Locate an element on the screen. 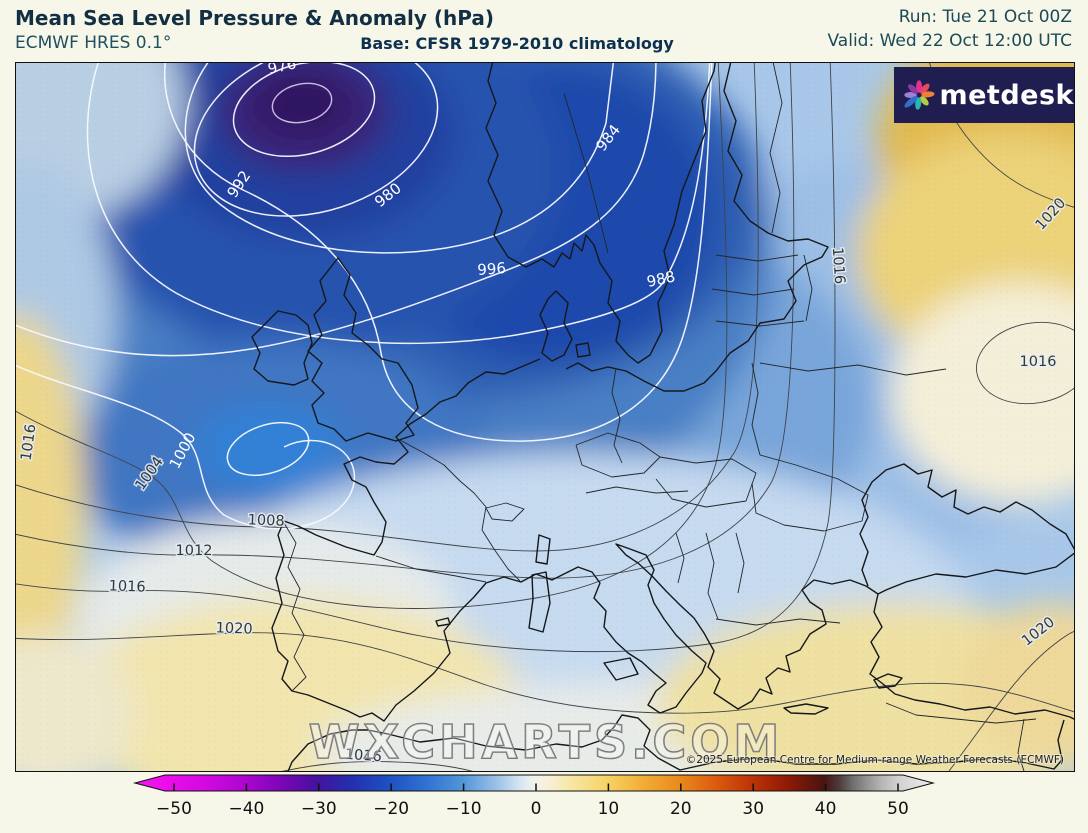 The width and height of the screenshot is (1088, 833). metdesk-flower-icon is located at coordinates (919, 95).